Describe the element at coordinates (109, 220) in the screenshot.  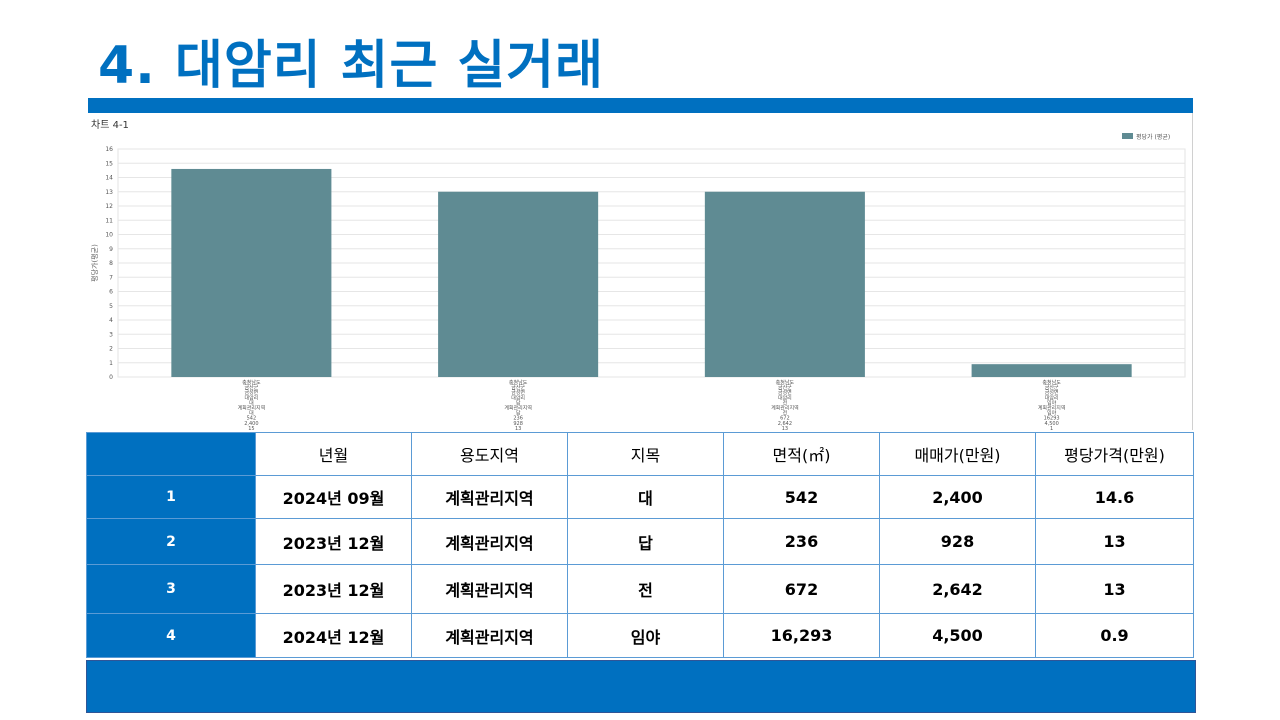
I see `y-tick-label: 11` at that location.